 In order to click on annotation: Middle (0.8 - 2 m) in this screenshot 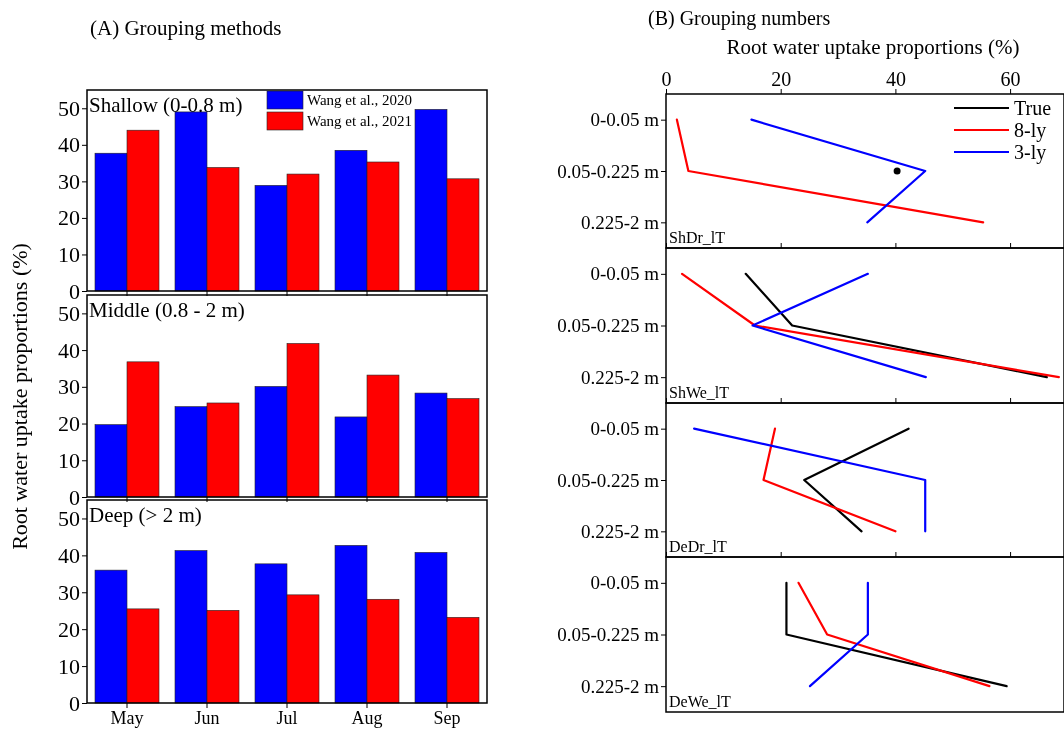, I will do `click(167, 310)`.